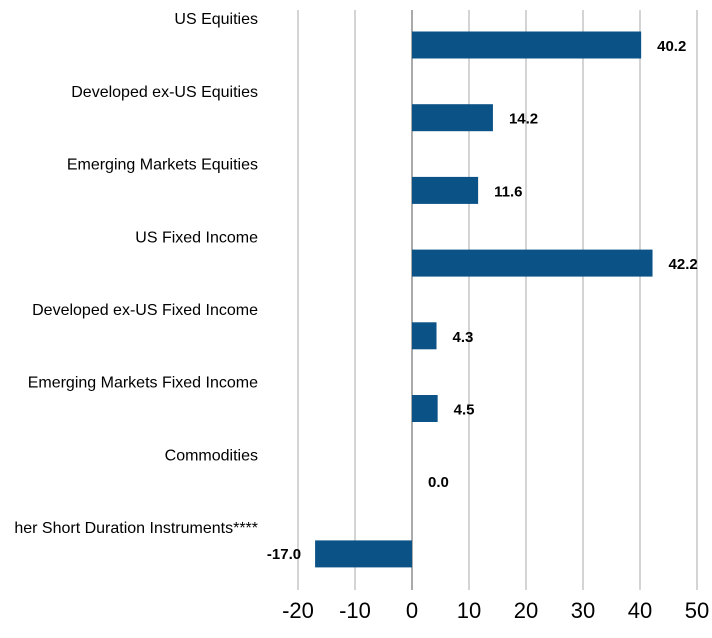 This screenshot has height=638, width=712. What do you see at coordinates (143, 383) in the screenshot?
I see `category-label: Emerging Markets Fixed Income` at bounding box center [143, 383].